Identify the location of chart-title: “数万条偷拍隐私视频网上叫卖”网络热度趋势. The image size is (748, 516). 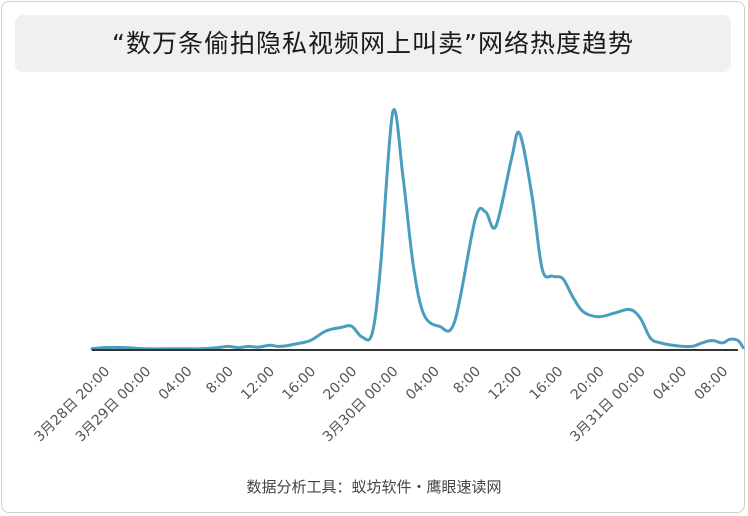
(373, 43).